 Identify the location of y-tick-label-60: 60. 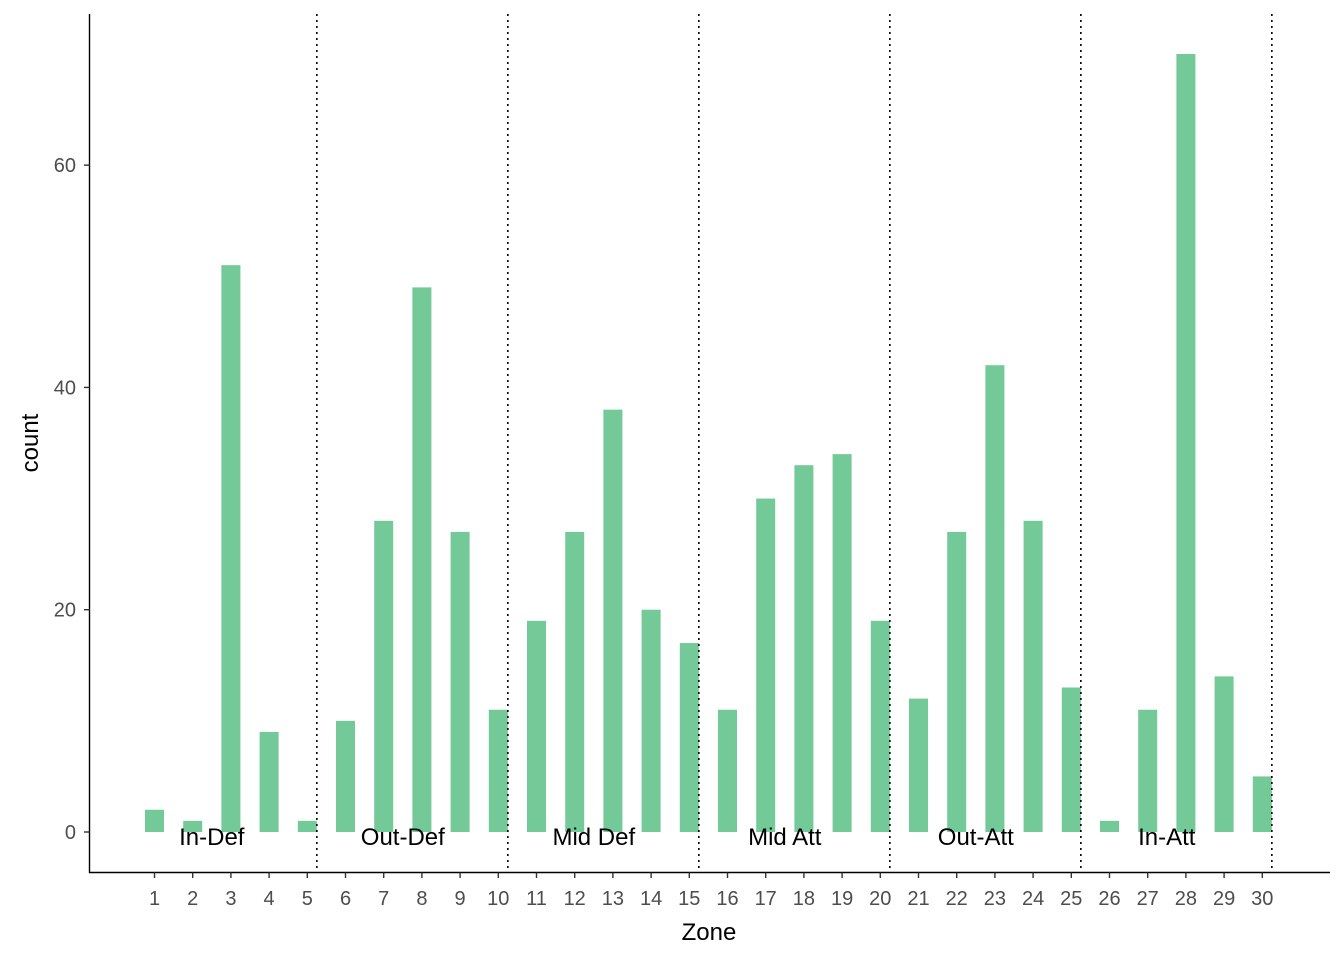
(65, 166).